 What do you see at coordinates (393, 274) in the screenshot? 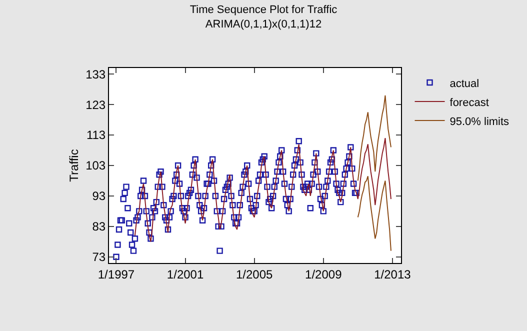
I see `x-tick-label: 1/2013` at bounding box center [393, 274].